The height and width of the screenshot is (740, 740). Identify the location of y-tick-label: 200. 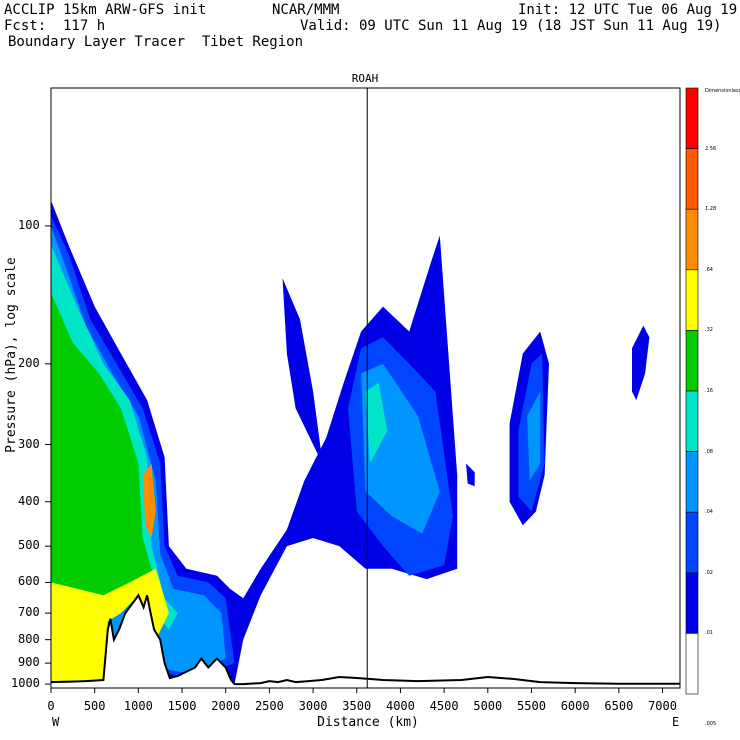
(29, 362).